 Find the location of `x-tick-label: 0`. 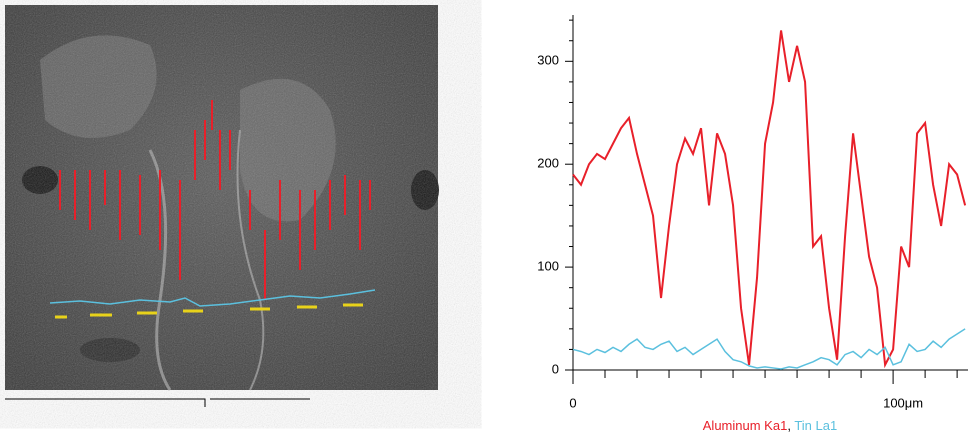

x-tick-label: 0 is located at coordinates (572, 402).